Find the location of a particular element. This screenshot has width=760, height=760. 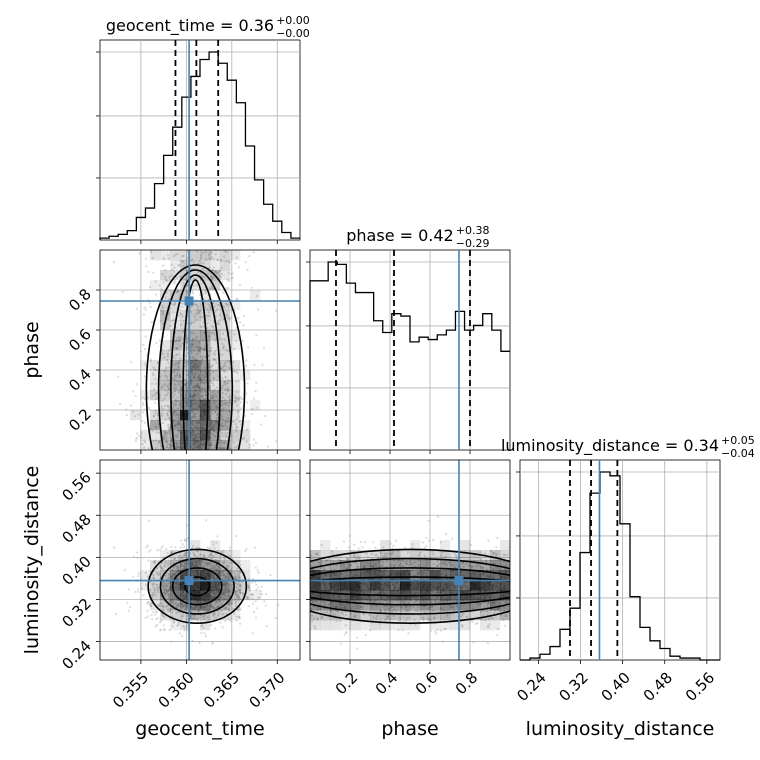

hist-panel-luminosity_distance: luminosity_distance = 0.34 +0.05−0.04 is located at coordinates (628, 549).